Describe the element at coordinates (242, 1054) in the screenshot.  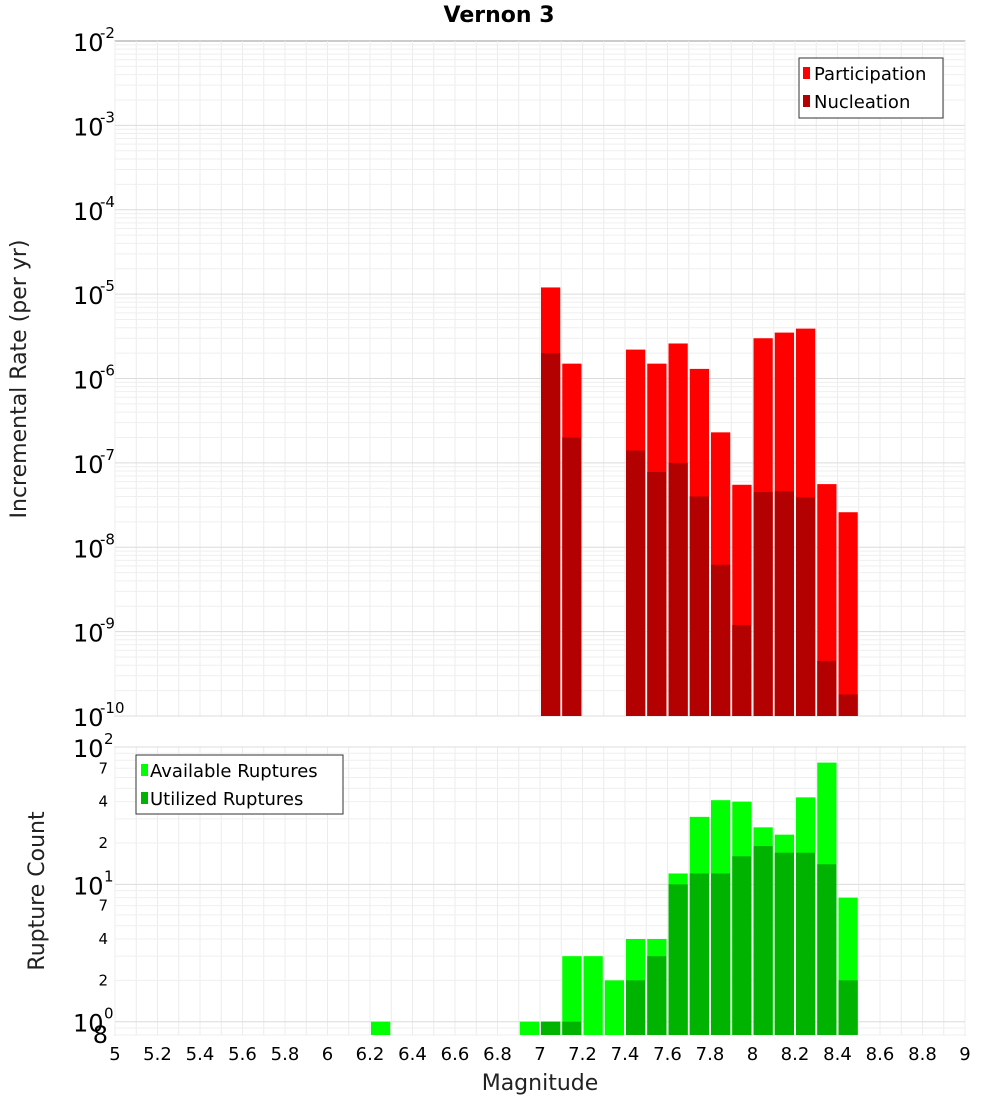
I see `x-tick-label: 5.6` at that location.